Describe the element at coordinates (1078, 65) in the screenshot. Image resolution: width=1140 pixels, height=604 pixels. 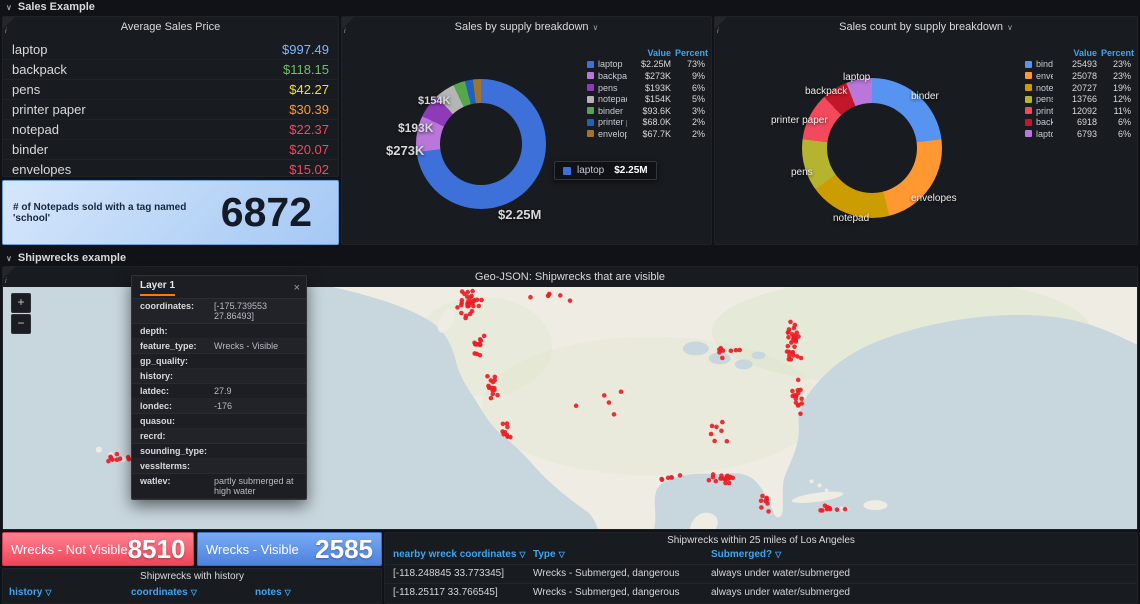
I see `legend-item: binder 25493 23%` at that location.